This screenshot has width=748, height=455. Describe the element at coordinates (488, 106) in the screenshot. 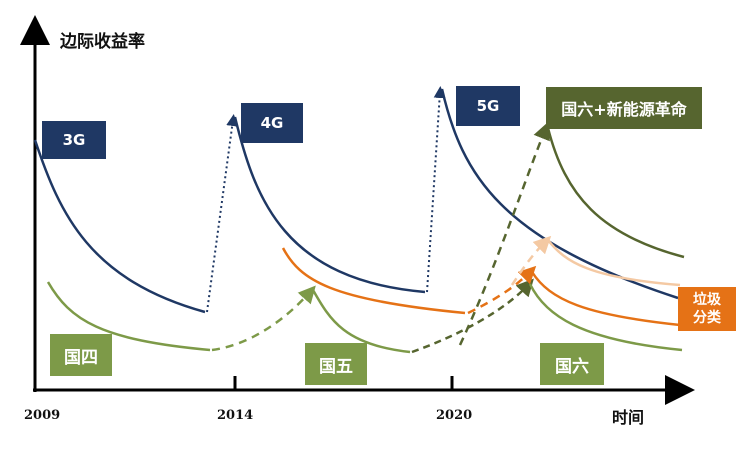

I see `label-5g: 5G` at that location.